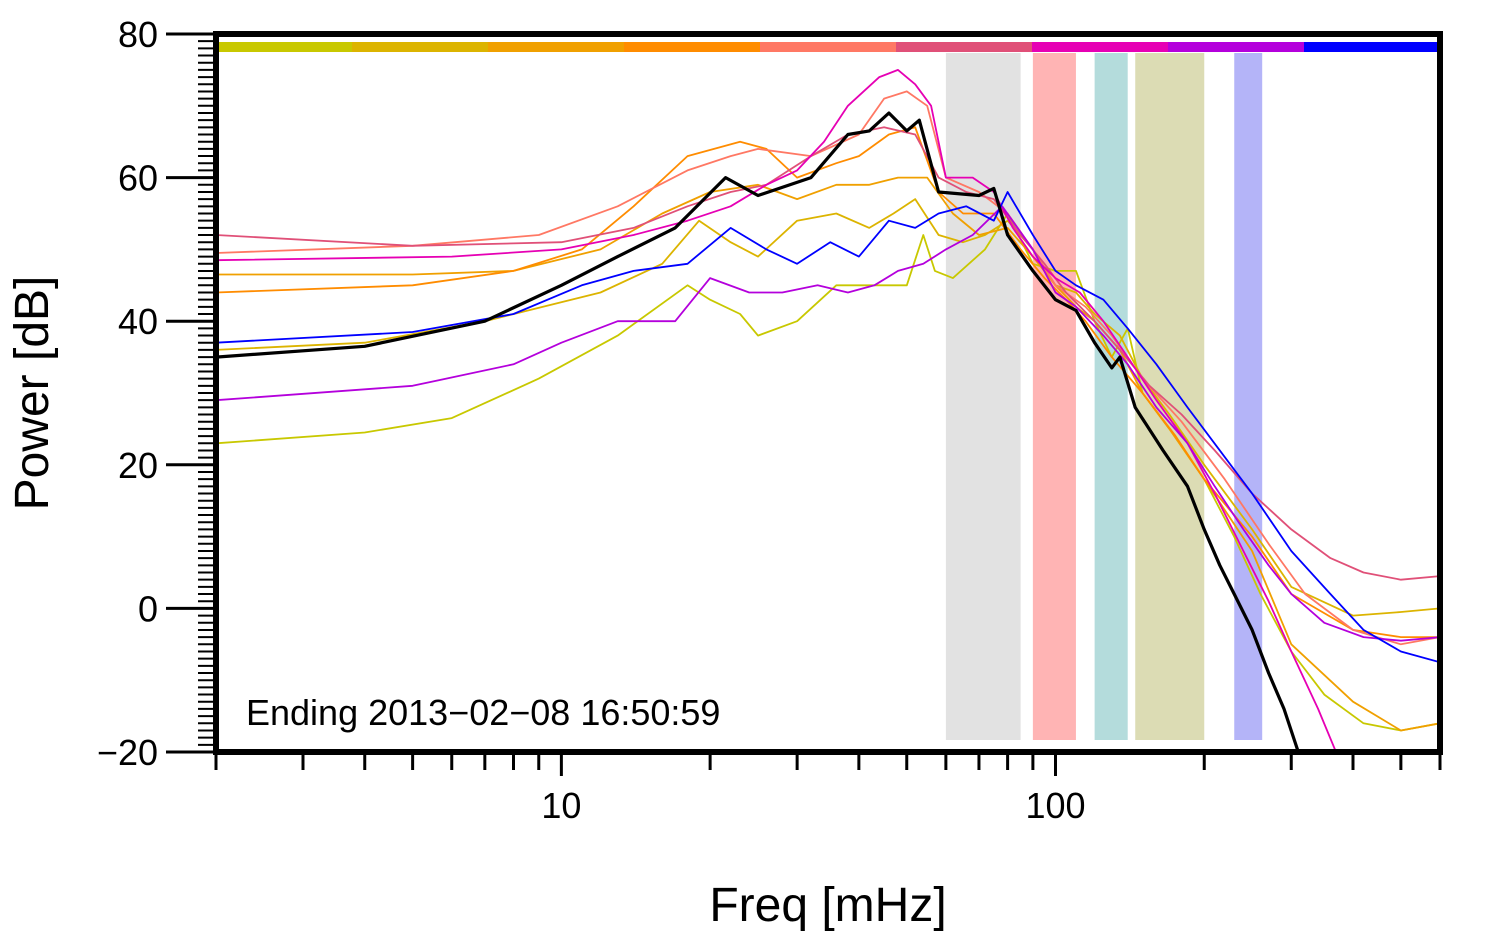 The height and width of the screenshot is (952, 1494). Describe the element at coordinates (138, 178) in the screenshot. I see `y-tick-label: 60` at that location.